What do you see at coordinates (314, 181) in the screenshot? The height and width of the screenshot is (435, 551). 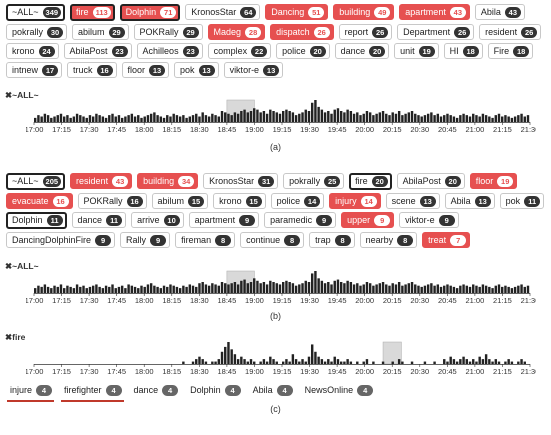 I see `tag-pokrally: pokrally 25` at bounding box center [314, 181].